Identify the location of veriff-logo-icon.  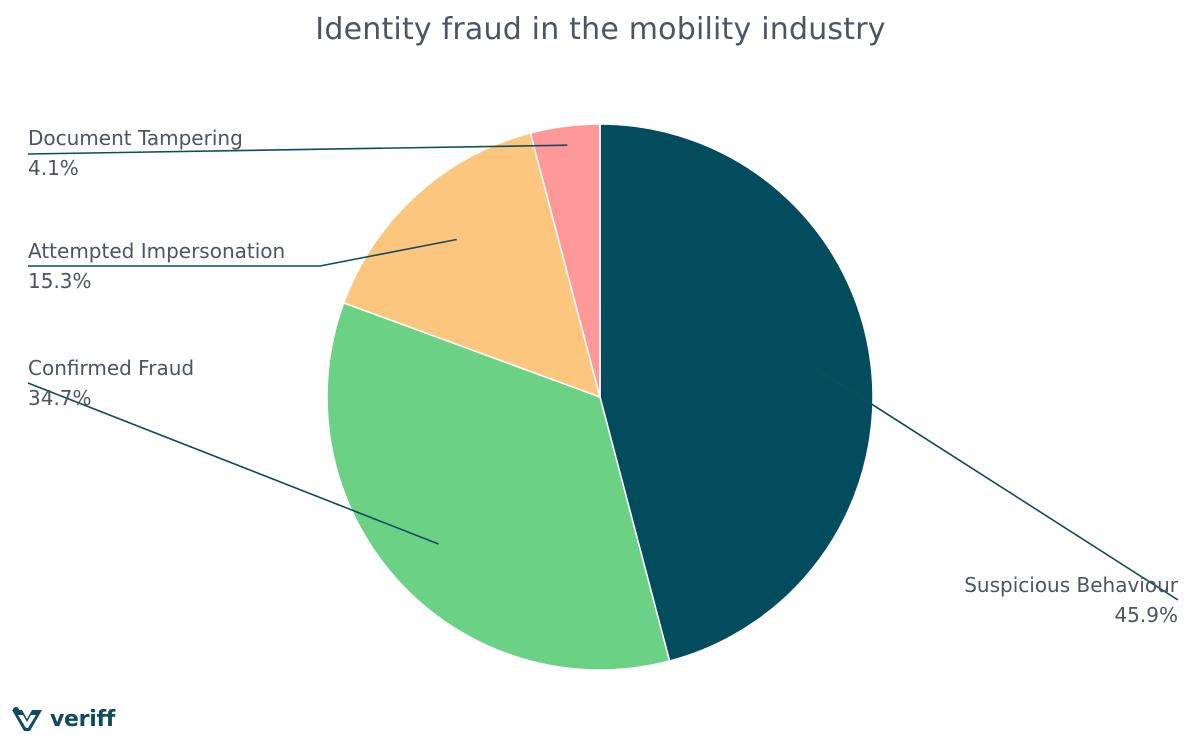
(27, 719).